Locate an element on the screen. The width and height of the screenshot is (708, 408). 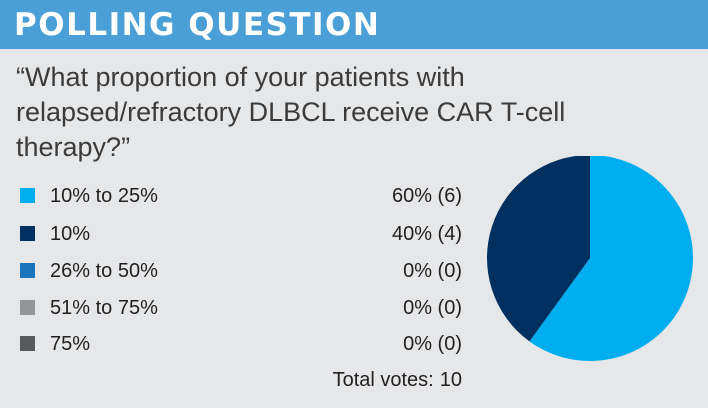
legend-row: 26% to 50% 0% (0) is located at coordinates (244, 271).